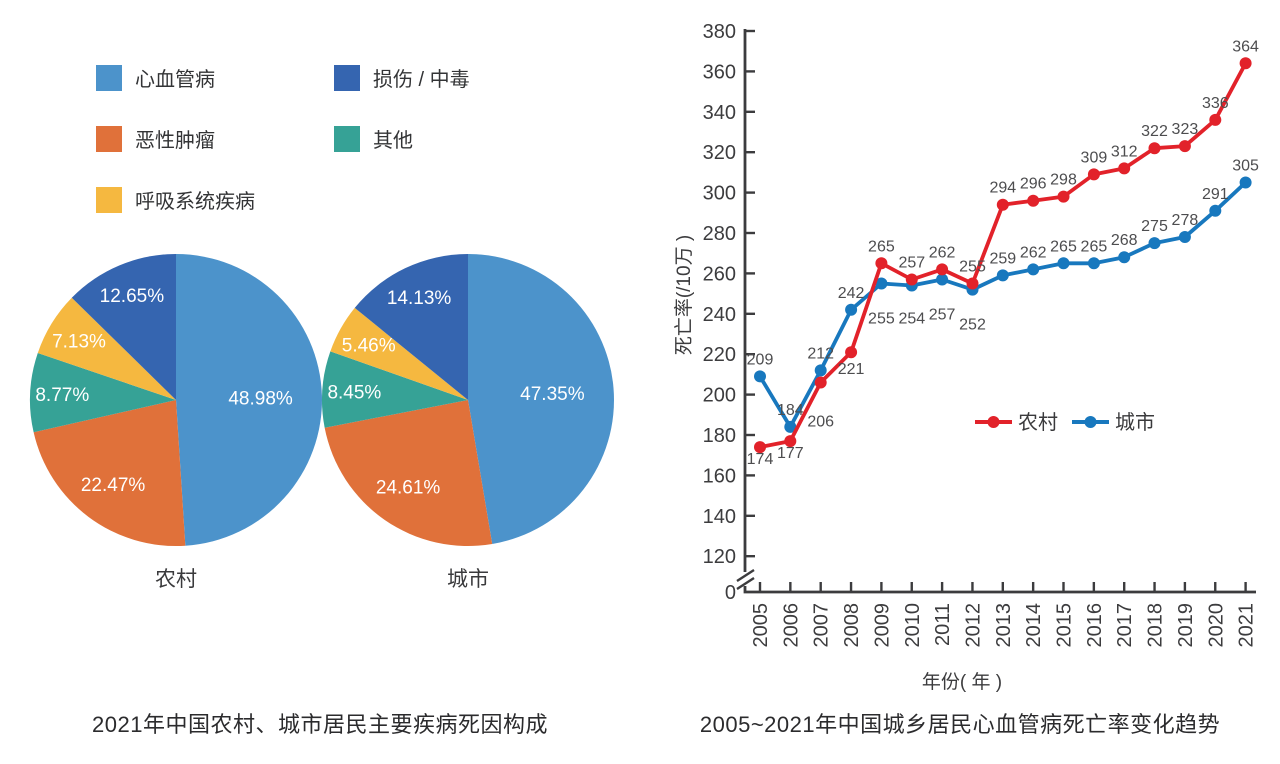 This screenshot has width=1280, height=764. What do you see at coordinates (62, 395) in the screenshot?
I see `pie-slice-percentage-label: 8.77%` at bounding box center [62, 395].